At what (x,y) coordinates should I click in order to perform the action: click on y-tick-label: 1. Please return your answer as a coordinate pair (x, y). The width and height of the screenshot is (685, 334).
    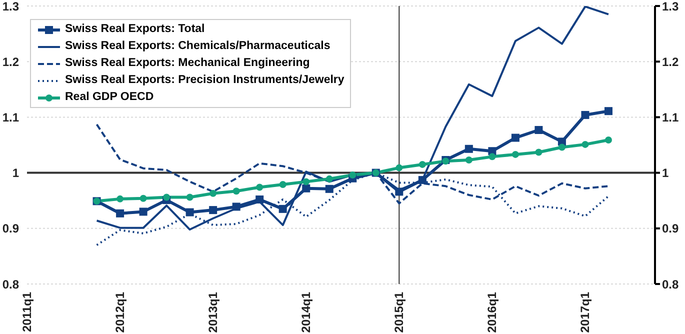
    Looking at the image, I should click on (16, 173).